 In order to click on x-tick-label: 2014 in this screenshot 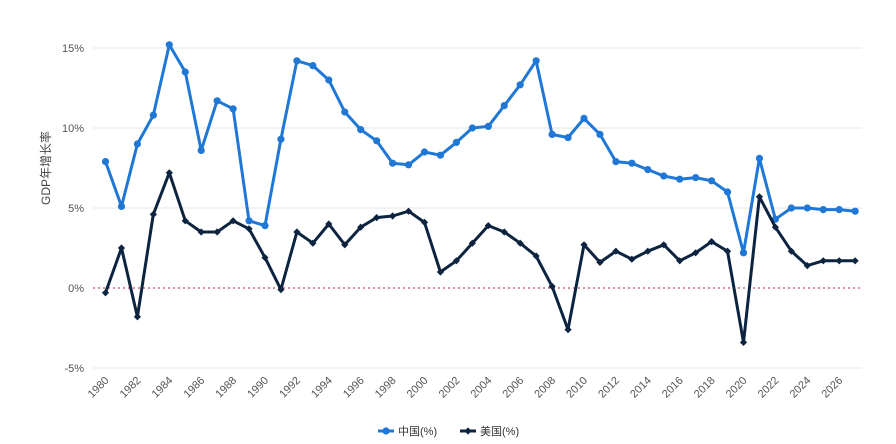, I will do `click(641, 388)`.